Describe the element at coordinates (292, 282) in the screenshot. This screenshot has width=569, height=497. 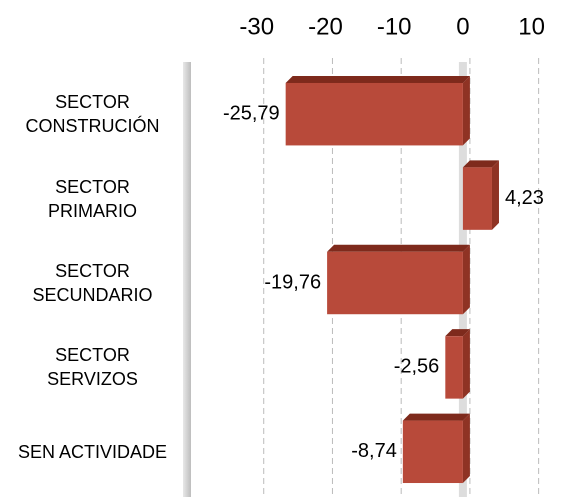
I see `value-label: -19,76` at that location.